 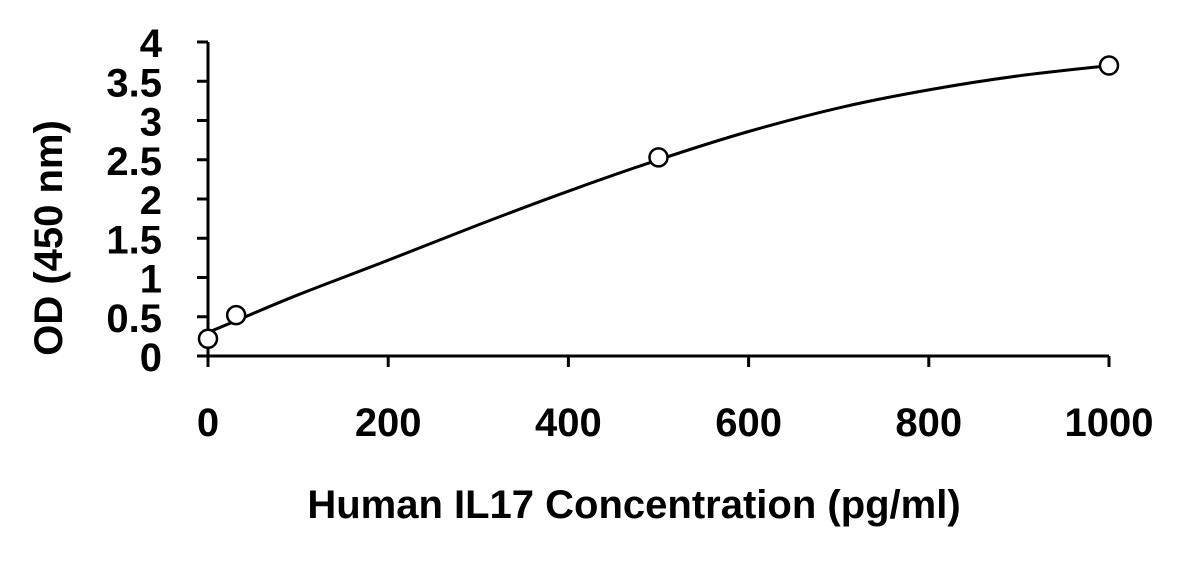 I want to click on x-ticks: 0 200 400 600 800 1000, so click(x=675, y=400).